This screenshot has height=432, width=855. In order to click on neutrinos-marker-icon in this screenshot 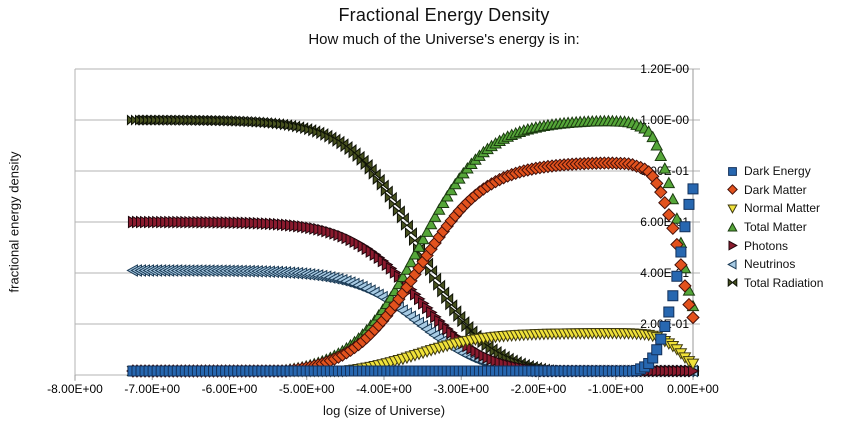, I will do `click(732, 264)`.